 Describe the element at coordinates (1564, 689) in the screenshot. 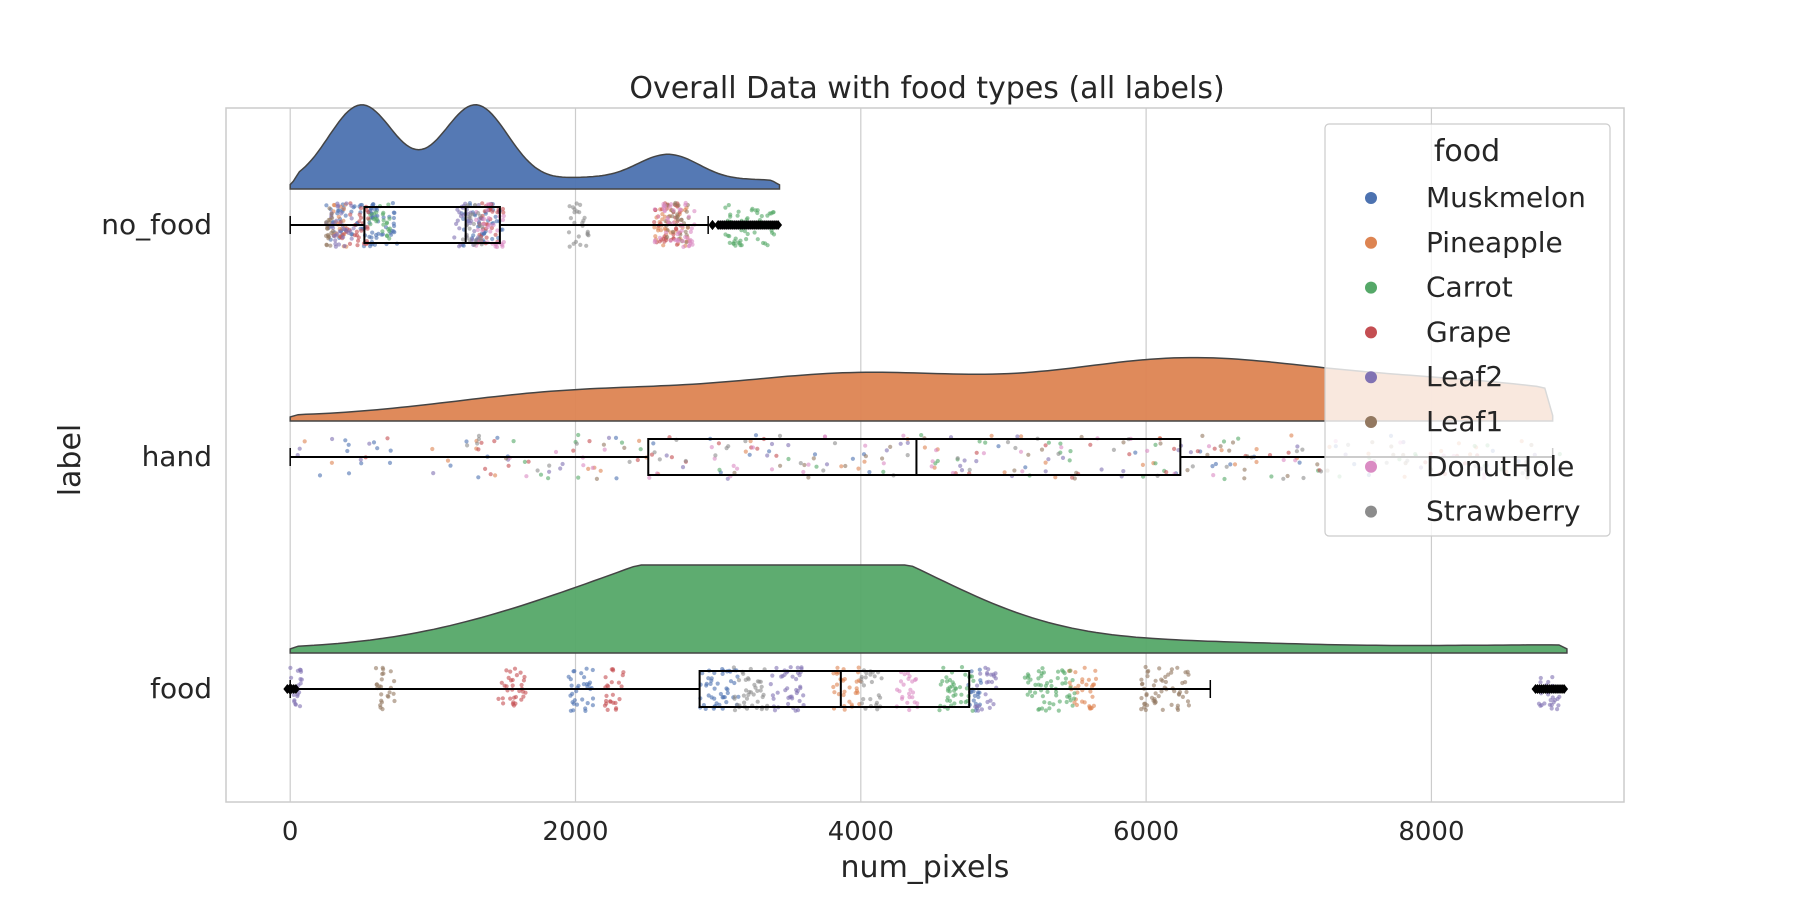

I see `outlier-marker` at that location.